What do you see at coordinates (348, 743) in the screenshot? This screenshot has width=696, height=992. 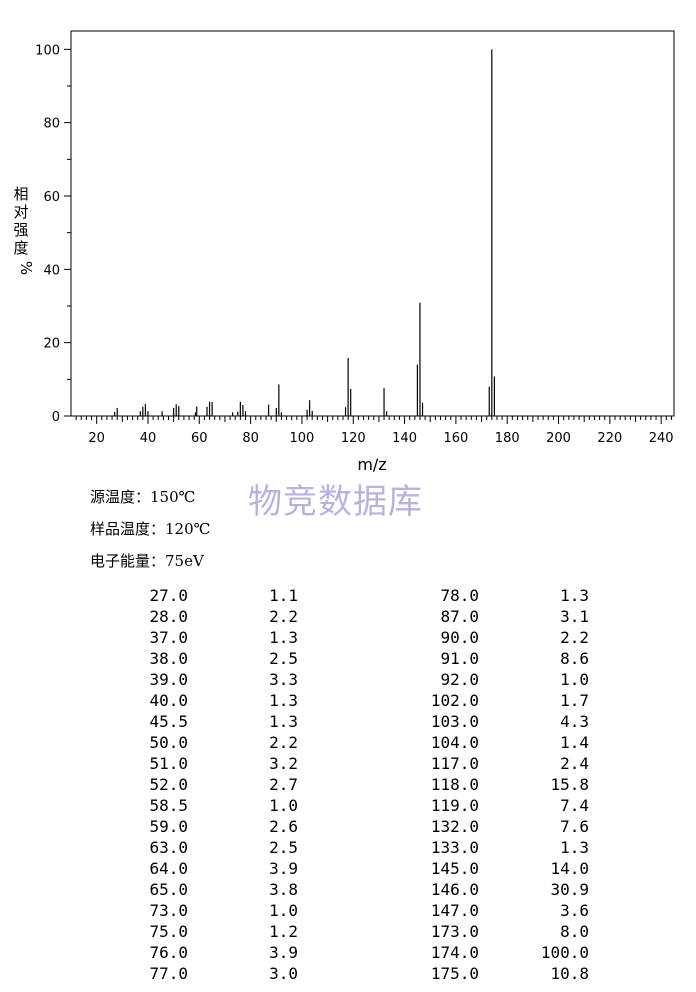 I see `table-row: 50.0 2.2 104.0 1.4` at bounding box center [348, 743].